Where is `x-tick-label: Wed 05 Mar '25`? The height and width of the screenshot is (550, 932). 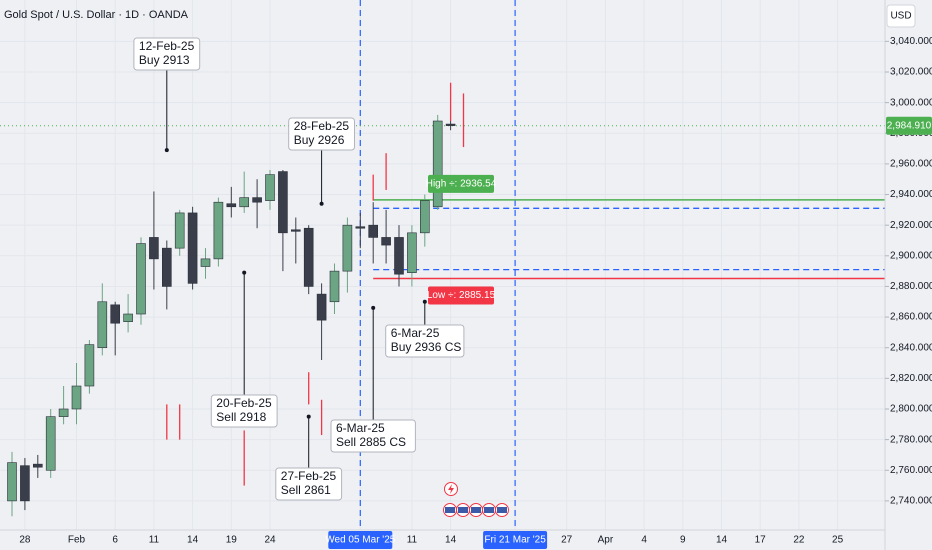
x-tick-label: Wed 05 Mar '25 is located at coordinates (360, 540).